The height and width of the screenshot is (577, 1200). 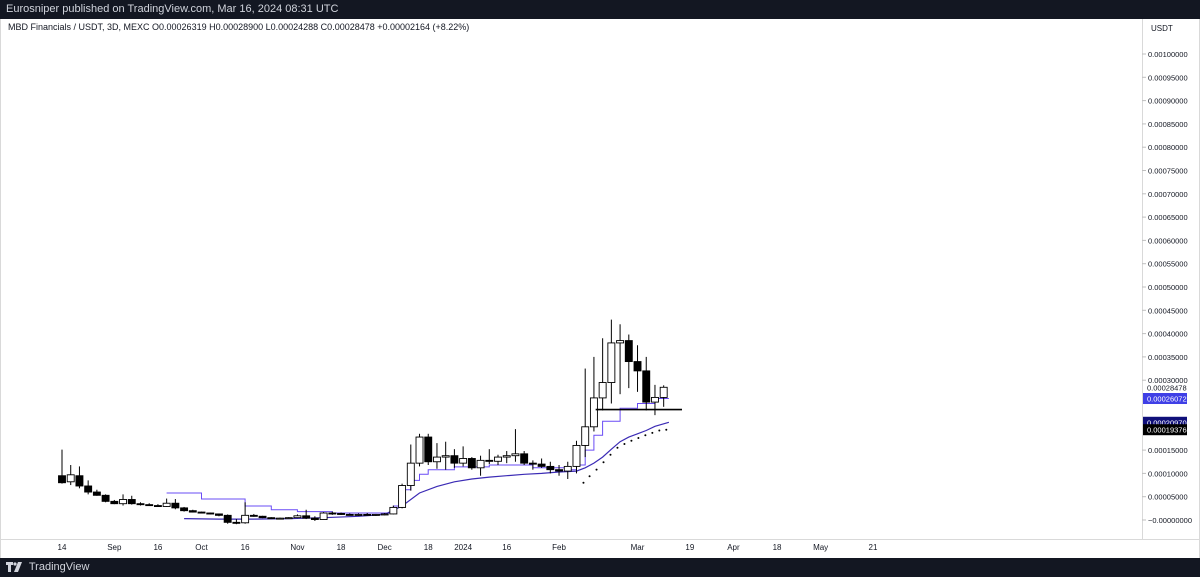 I want to click on price-label-value: 0.00026072, so click(x=1167, y=399).